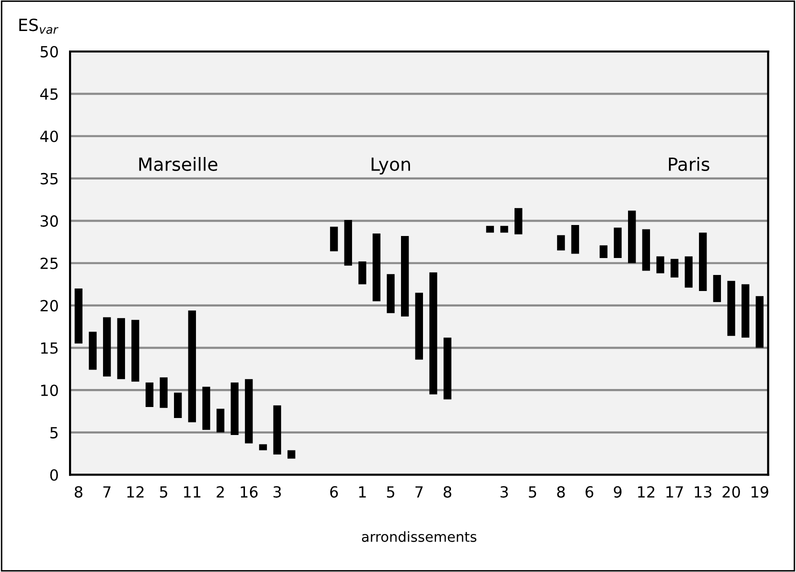 This screenshot has width=796, height=572. I want to click on x-tick-label: 17, so click(674, 492).